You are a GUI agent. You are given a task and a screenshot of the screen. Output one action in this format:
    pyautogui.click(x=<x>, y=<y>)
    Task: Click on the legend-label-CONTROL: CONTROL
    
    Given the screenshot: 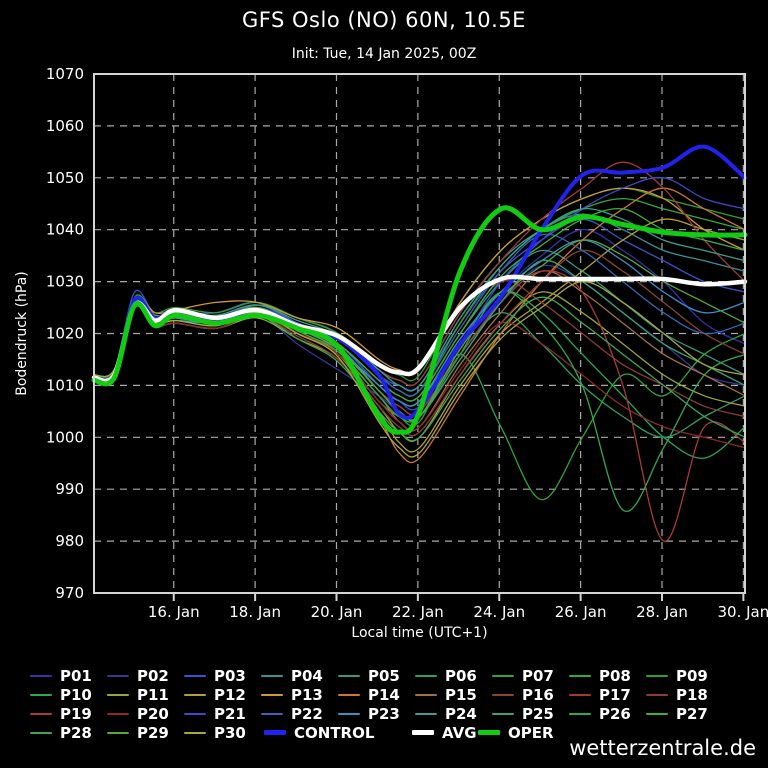 What is the action you would take?
    pyautogui.click(x=334, y=732)
    